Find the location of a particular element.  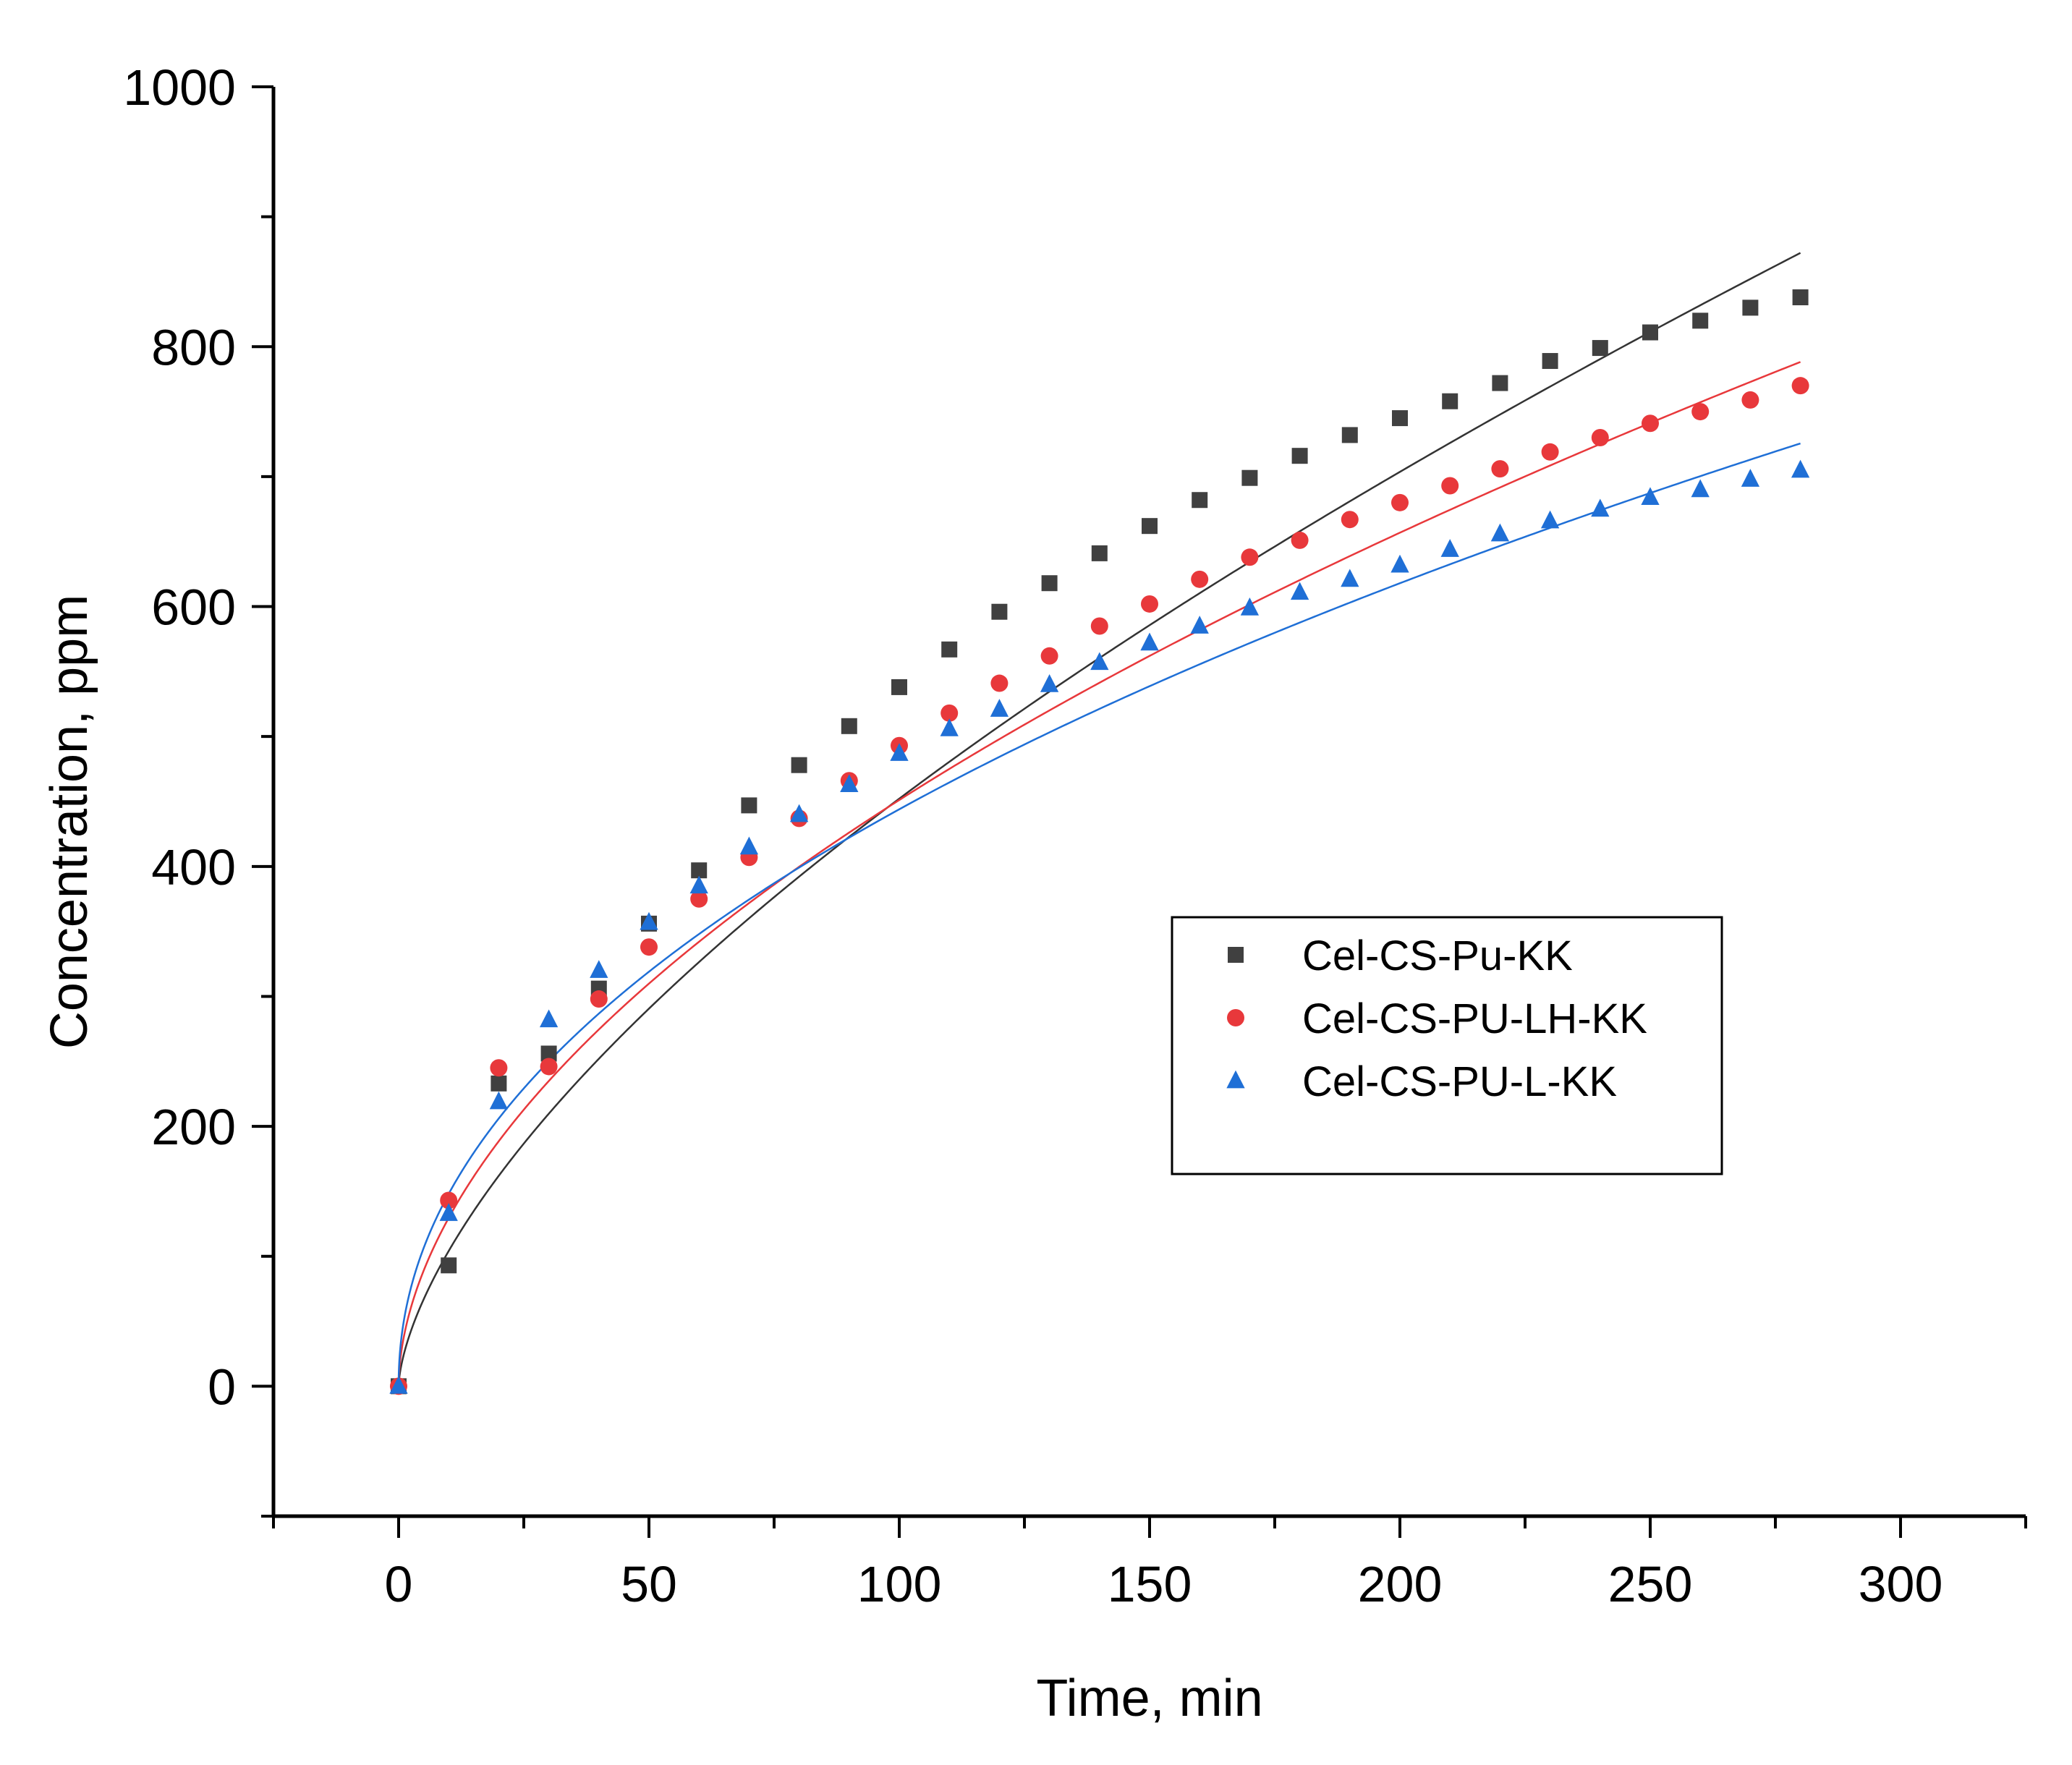

legend-label: Cel-CS-PU-LH-KK is located at coordinates (1474, 1018).